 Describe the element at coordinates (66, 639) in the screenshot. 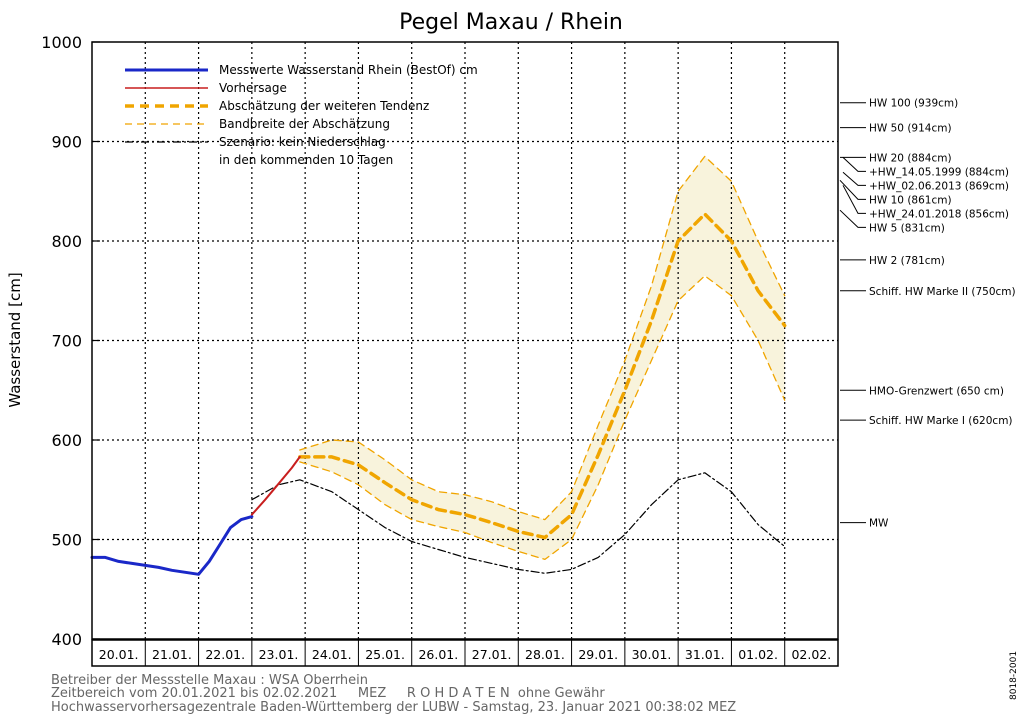

I see `y-tick-label: 400` at that location.